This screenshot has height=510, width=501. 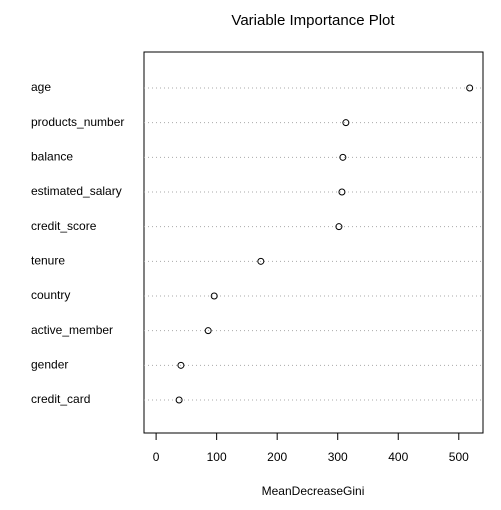 What do you see at coordinates (76, 191) in the screenshot?
I see `category-label: estimated_salary` at bounding box center [76, 191].